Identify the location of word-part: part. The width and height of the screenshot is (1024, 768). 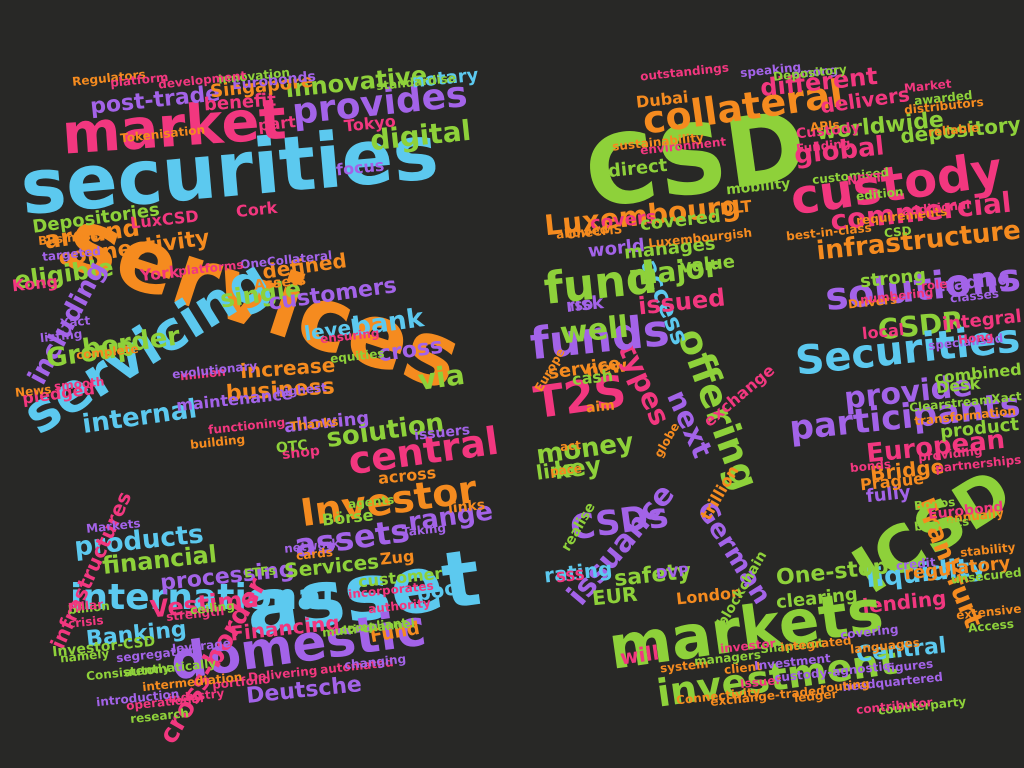
(277, 123).